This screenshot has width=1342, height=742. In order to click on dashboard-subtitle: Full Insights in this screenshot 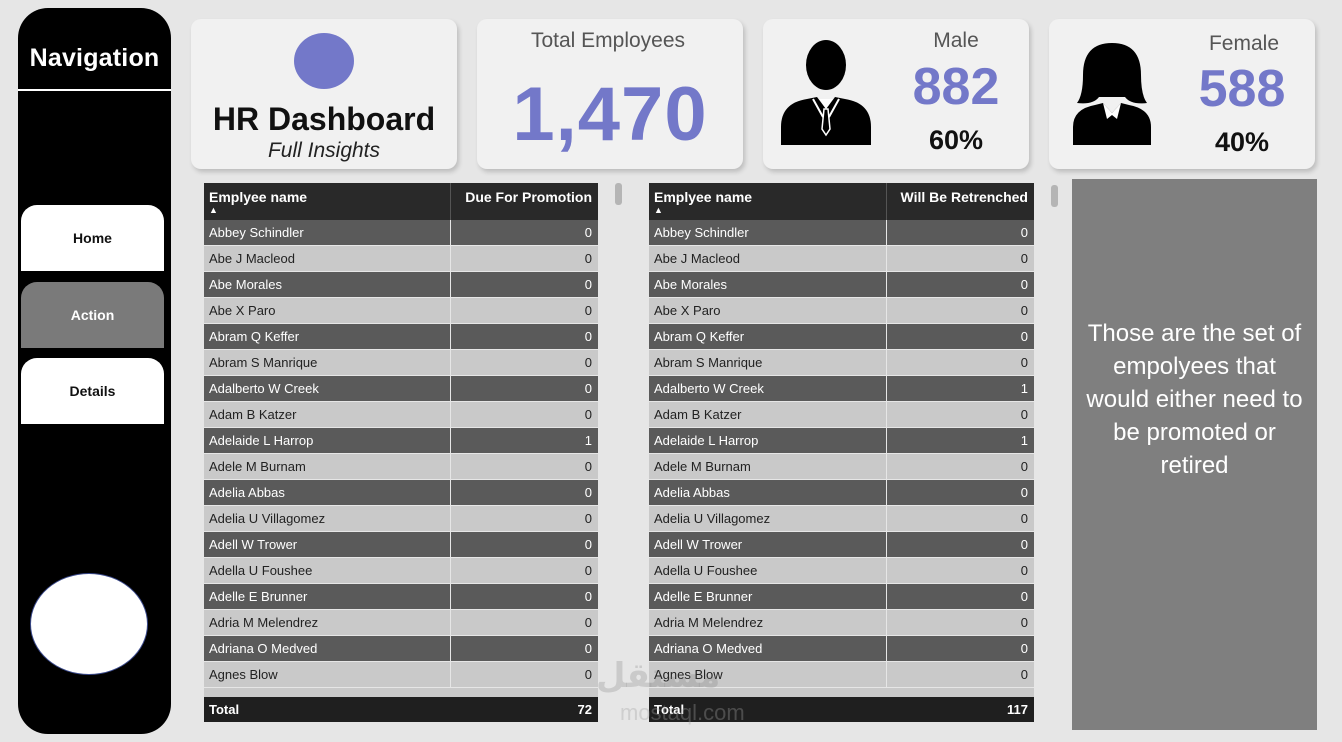, I will do `click(324, 150)`.